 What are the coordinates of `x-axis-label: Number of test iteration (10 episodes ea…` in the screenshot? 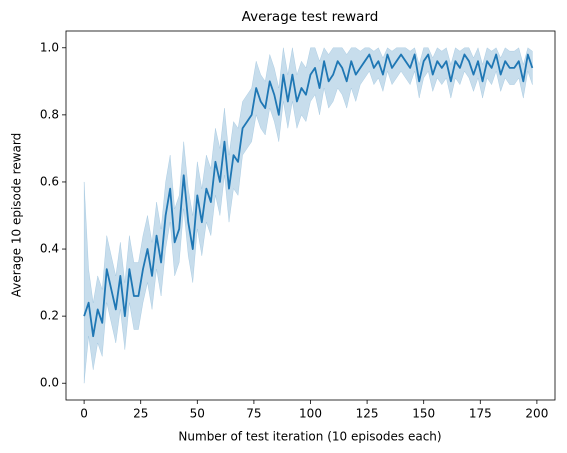 It's located at (309, 437).